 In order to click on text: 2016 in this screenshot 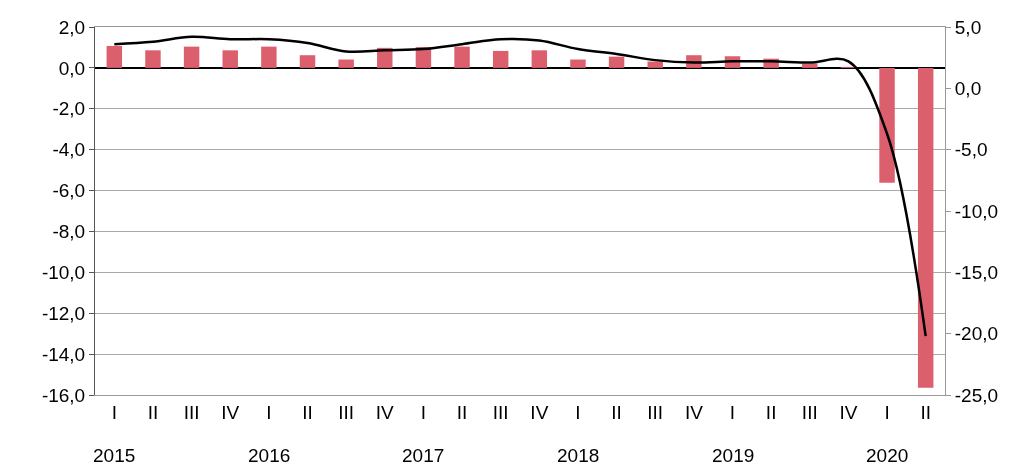, I will do `click(269, 455)`.